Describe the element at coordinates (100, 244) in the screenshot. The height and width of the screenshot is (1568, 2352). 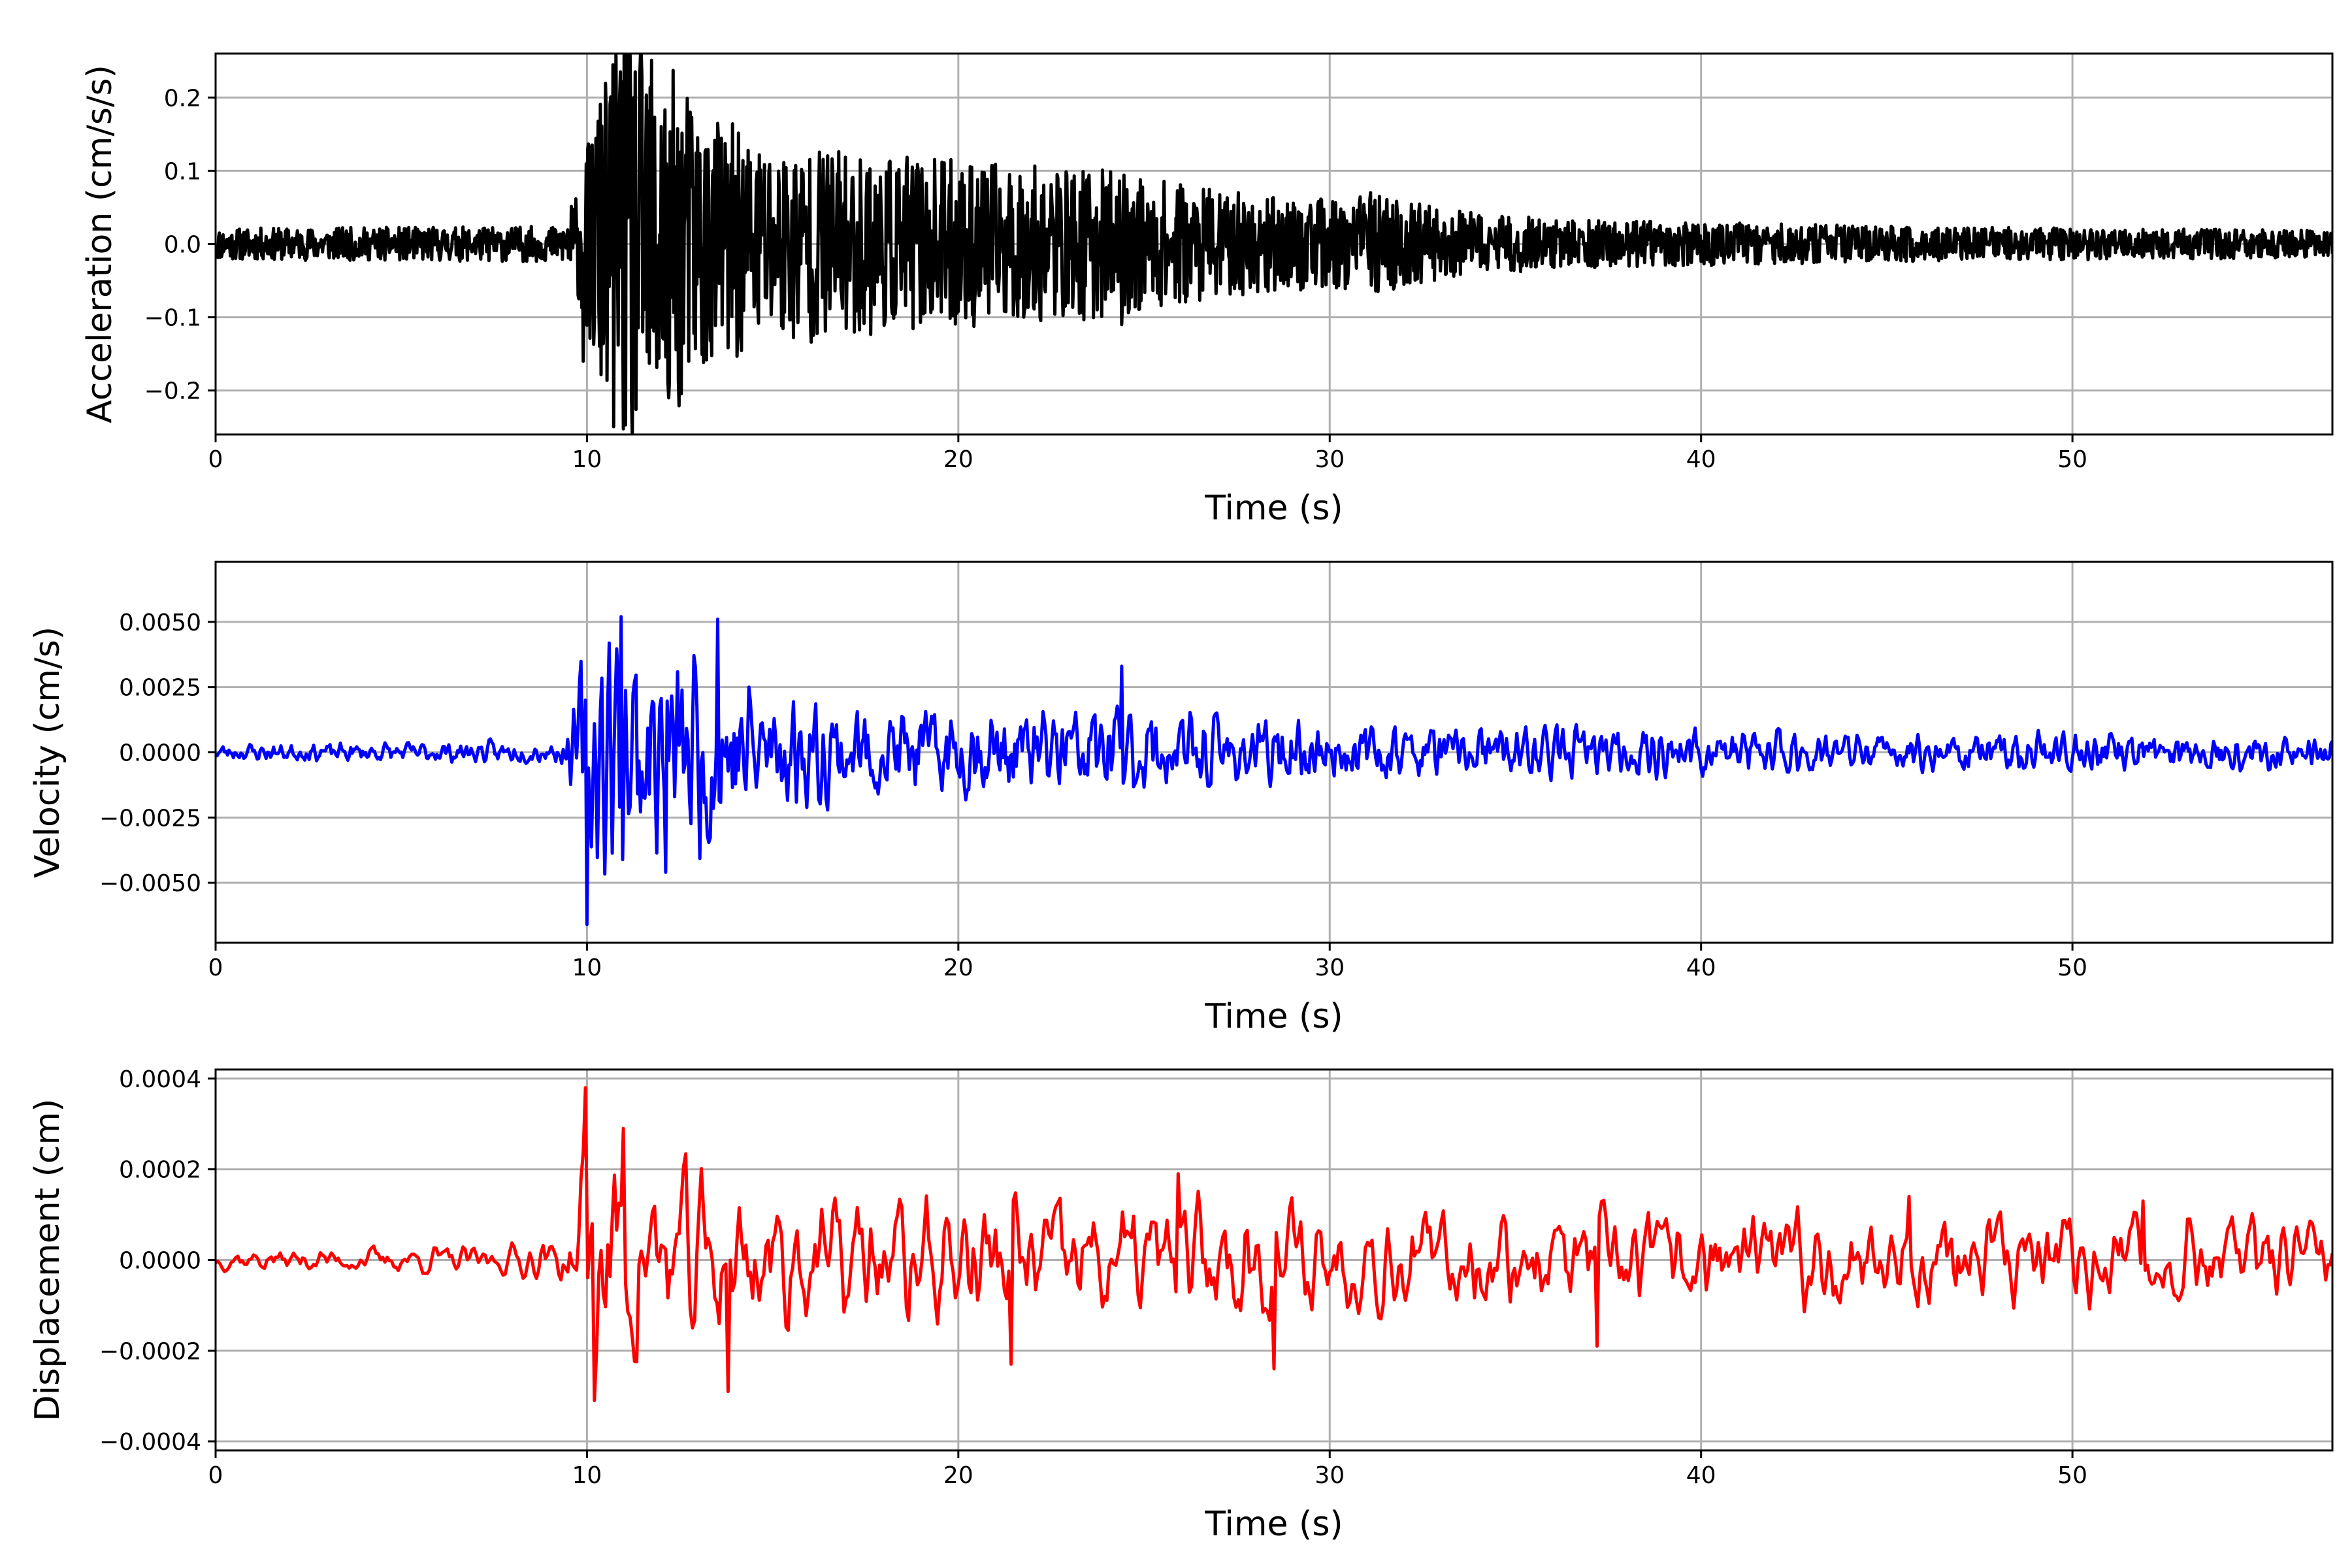
I see `y-axis-label: Acceleration (cm/s/s)` at that location.